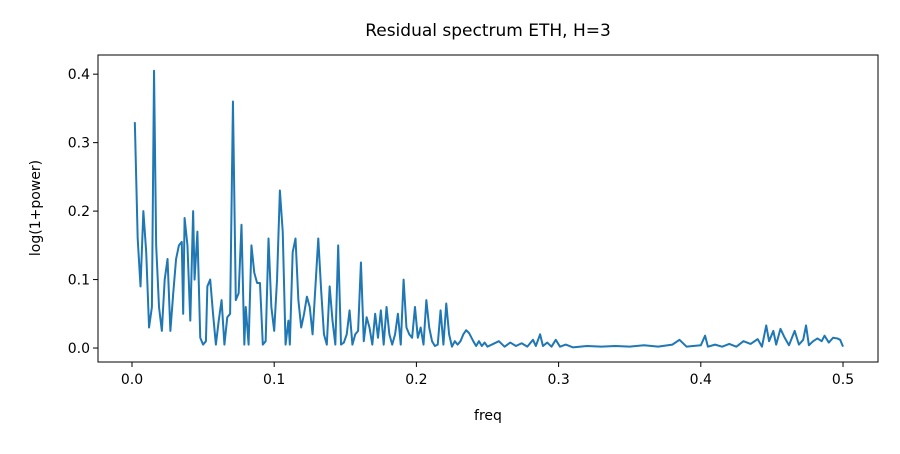 The width and height of the screenshot is (900, 454). What do you see at coordinates (132, 380) in the screenshot?
I see `x-tick-label: 0.0` at bounding box center [132, 380].